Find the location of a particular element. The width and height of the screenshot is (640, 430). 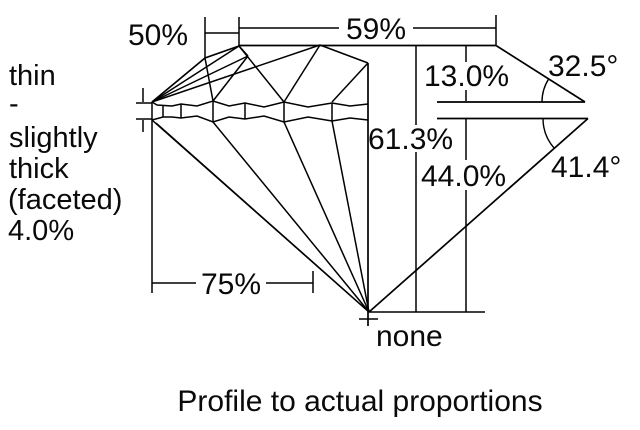

total-depth-label: 61.3% is located at coordinates (410, 139).